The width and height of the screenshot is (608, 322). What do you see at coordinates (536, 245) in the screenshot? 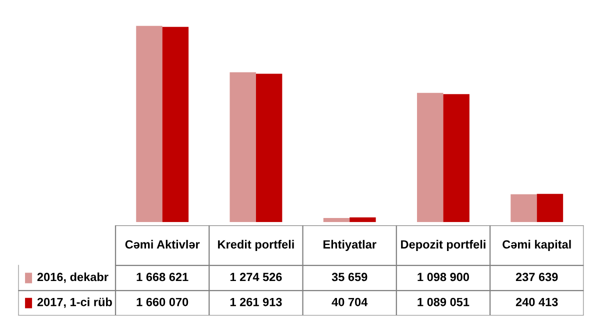
I see `x-tick-label: Cəmi kapital` at bounding box center [536, 245].